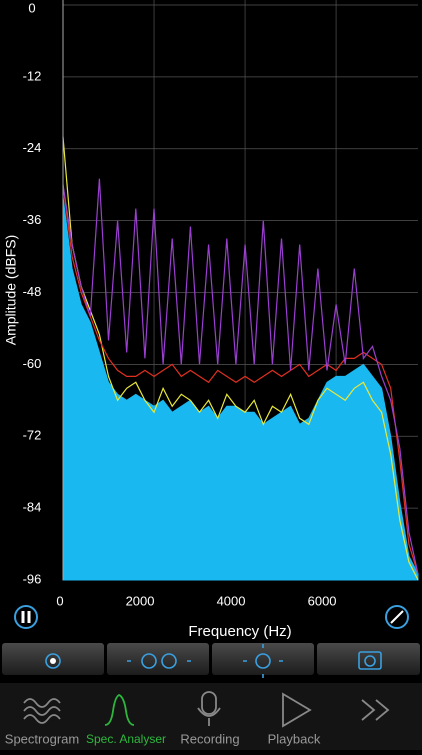 This screenshot has height=755, width=422. What do you see at coordinates (209, 738) in the screenshot?
I see `tab: Recording` at bounding box center [209, 738].